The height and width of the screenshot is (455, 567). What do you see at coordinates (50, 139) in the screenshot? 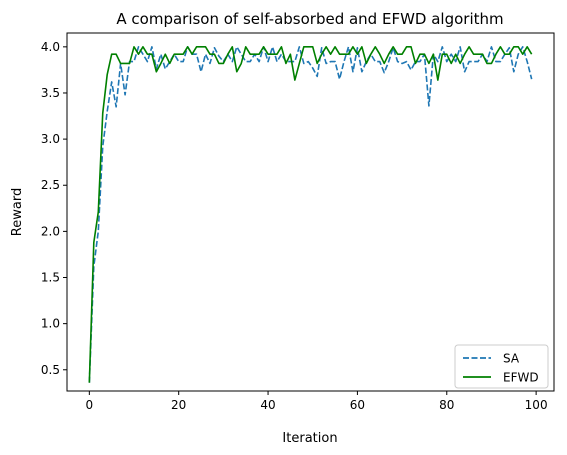
I see `y-tick-label: 3.0` at bounding box center [50, 139].